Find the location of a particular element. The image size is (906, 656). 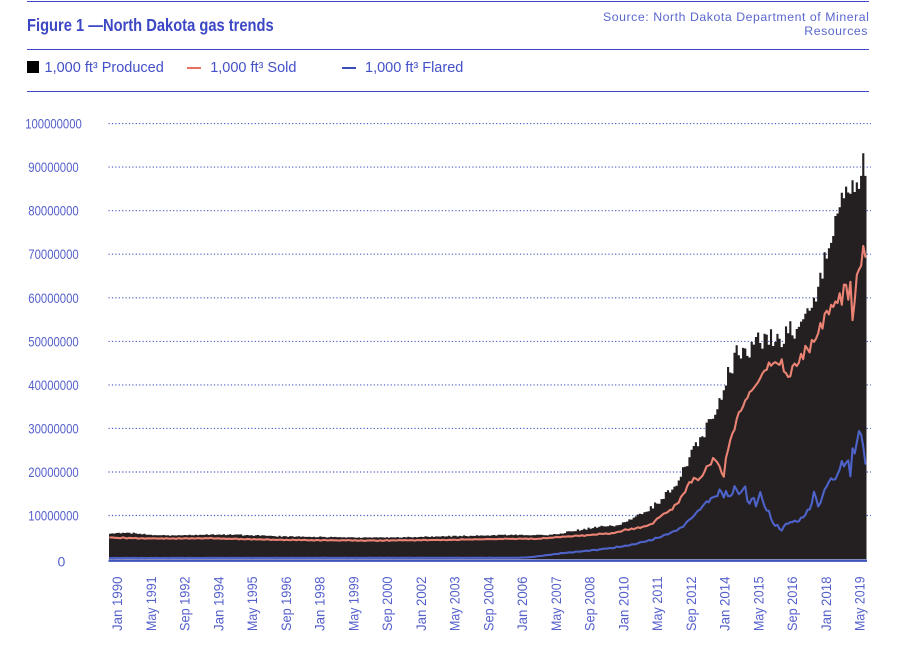

svg-text: 50000000 is located at coordinates (53, 341).